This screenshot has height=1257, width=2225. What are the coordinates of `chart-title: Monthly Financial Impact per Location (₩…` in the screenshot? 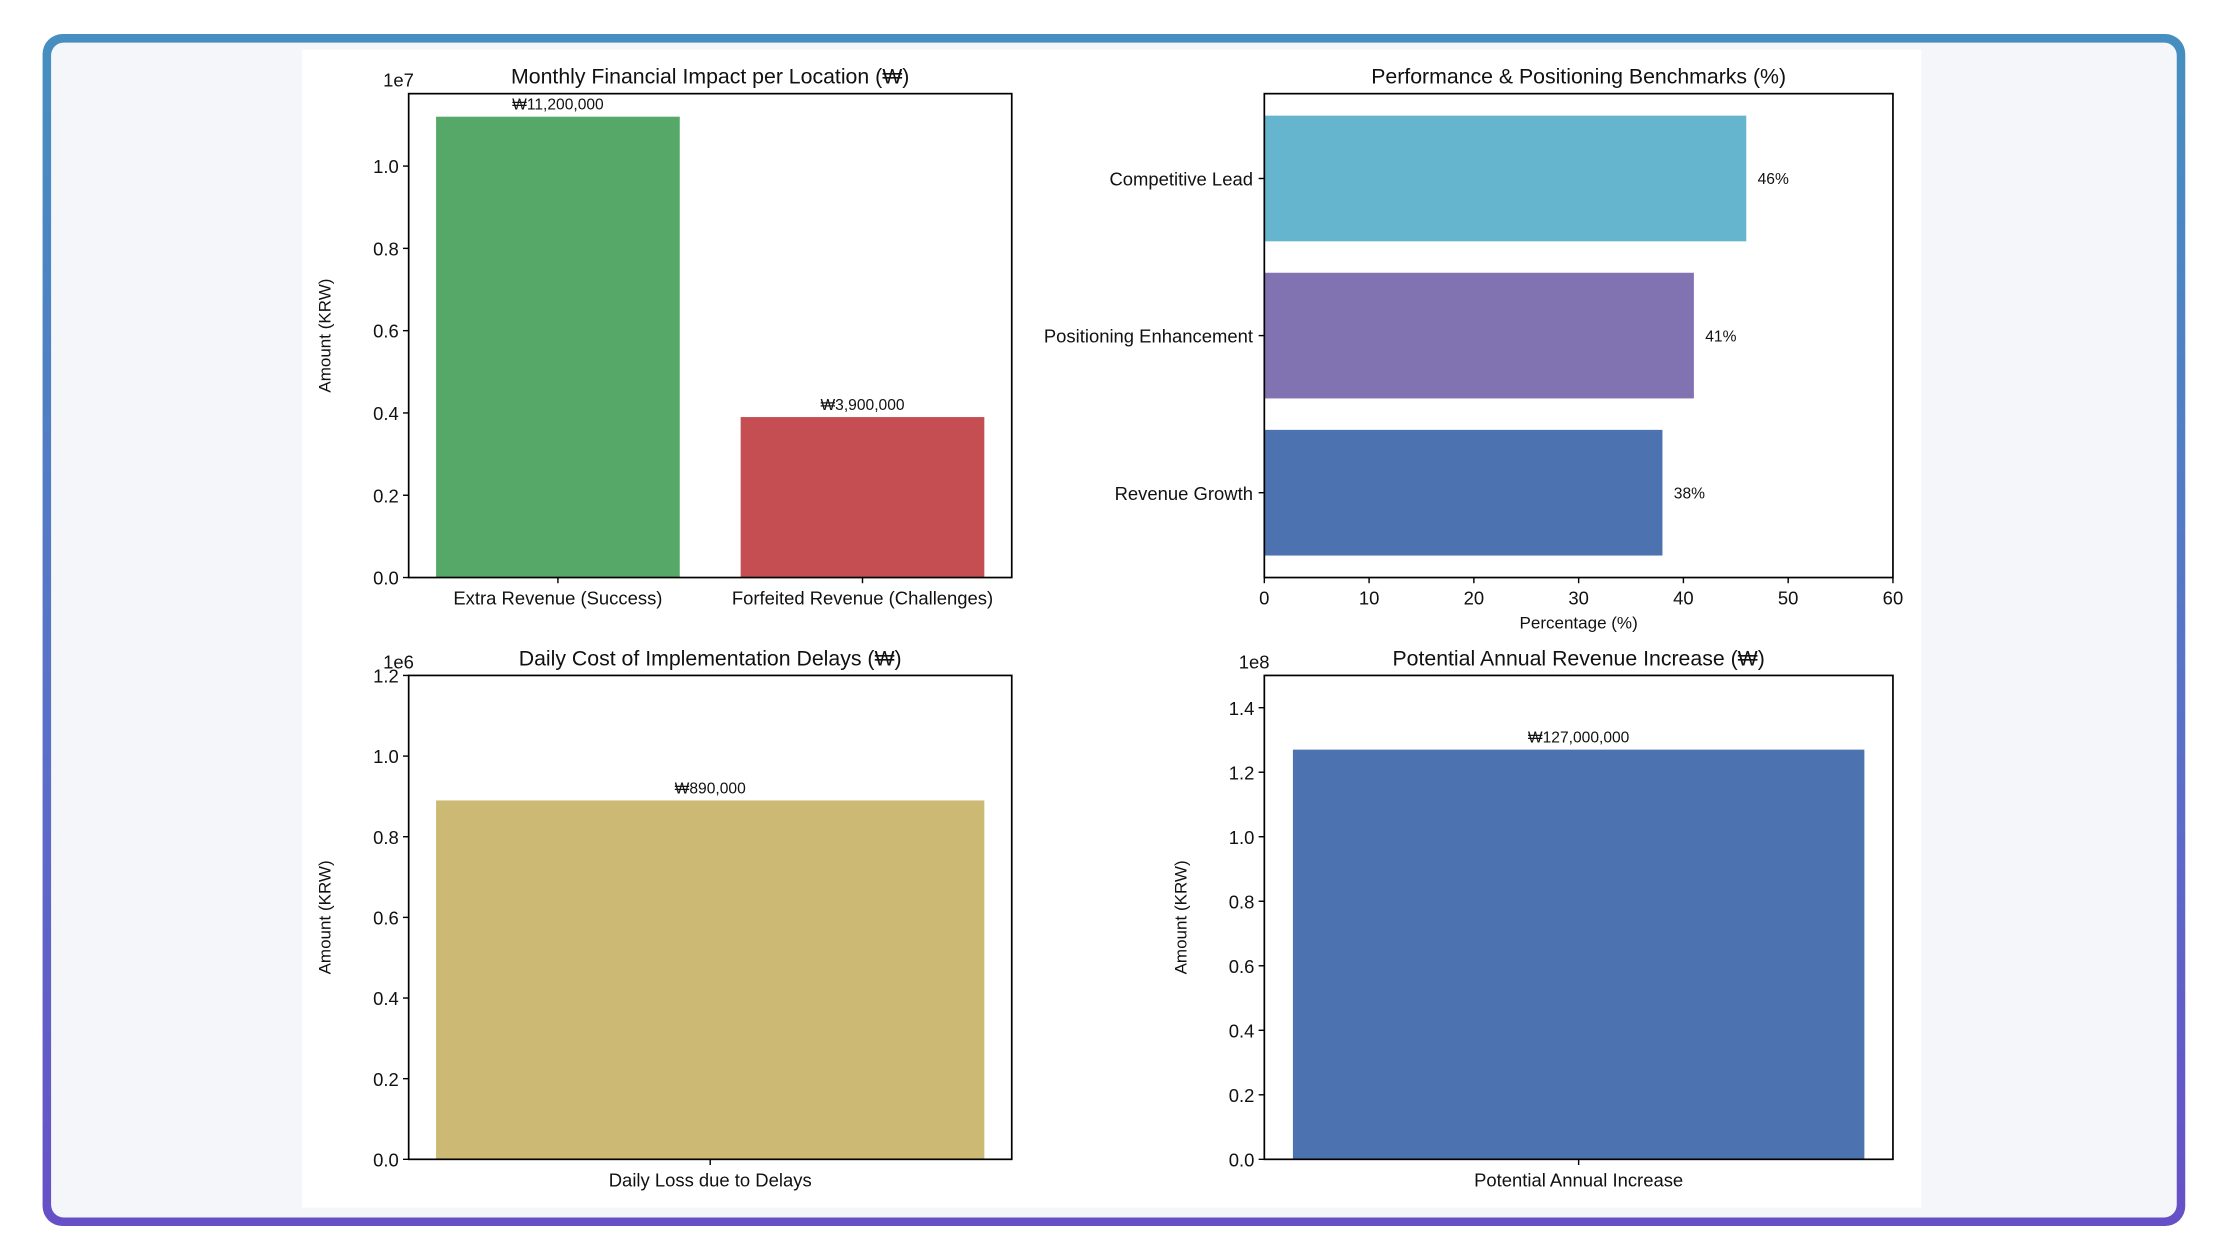 It's located at (710, 77).